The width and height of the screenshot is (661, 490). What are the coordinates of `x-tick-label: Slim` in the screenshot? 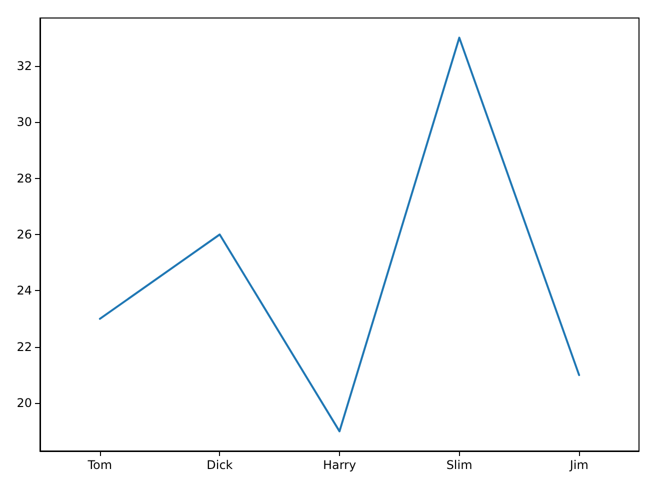 It's located at (459, 465).